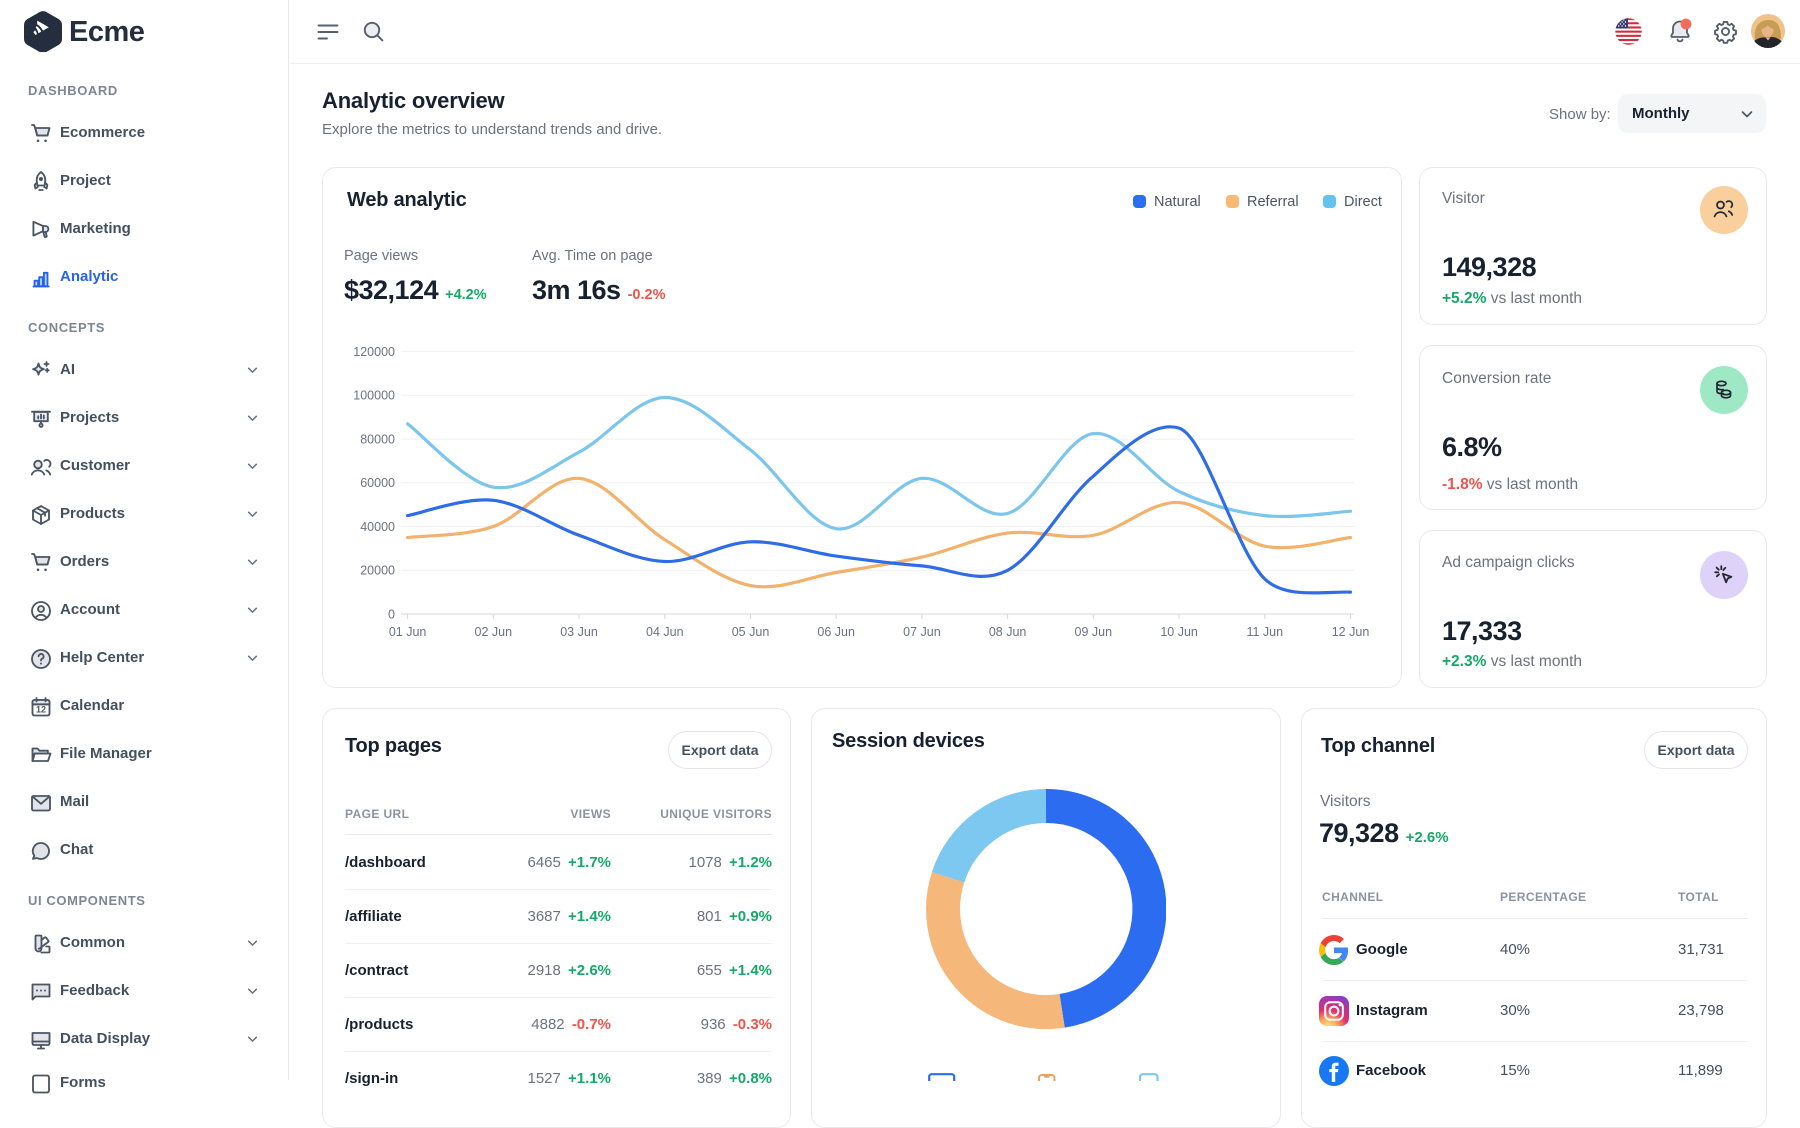 The width and height of the screenshot is (1800, 1128). What do you see at coordinates (1264, 632) in the screenshot?
I see `svg-text: 11 Jun` at bounding box center [1264, 632].